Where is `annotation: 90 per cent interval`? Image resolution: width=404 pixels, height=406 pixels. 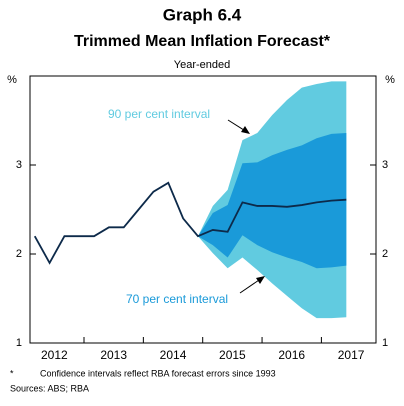 annotation: 90 per cent interval is located at coordinates (159, 114).